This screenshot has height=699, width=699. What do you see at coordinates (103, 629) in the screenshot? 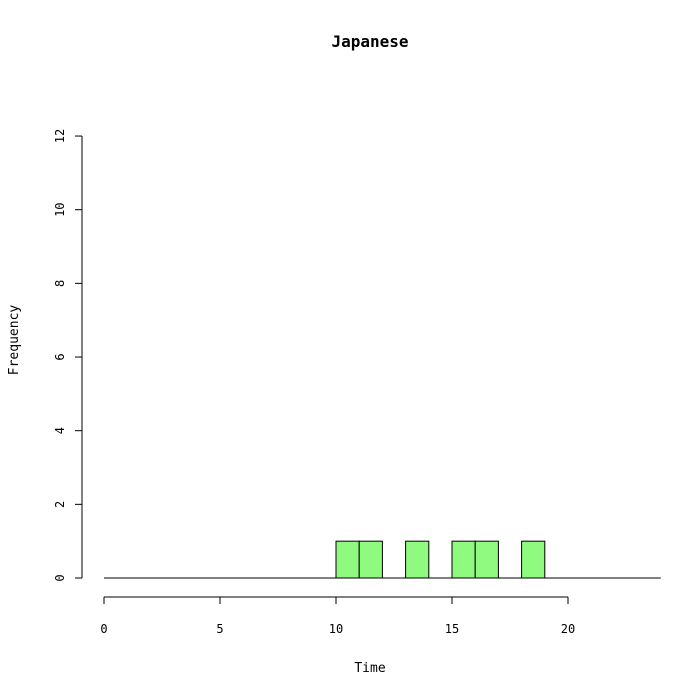
I see `x-tick-label: 0` at bounding box center [103, 629].